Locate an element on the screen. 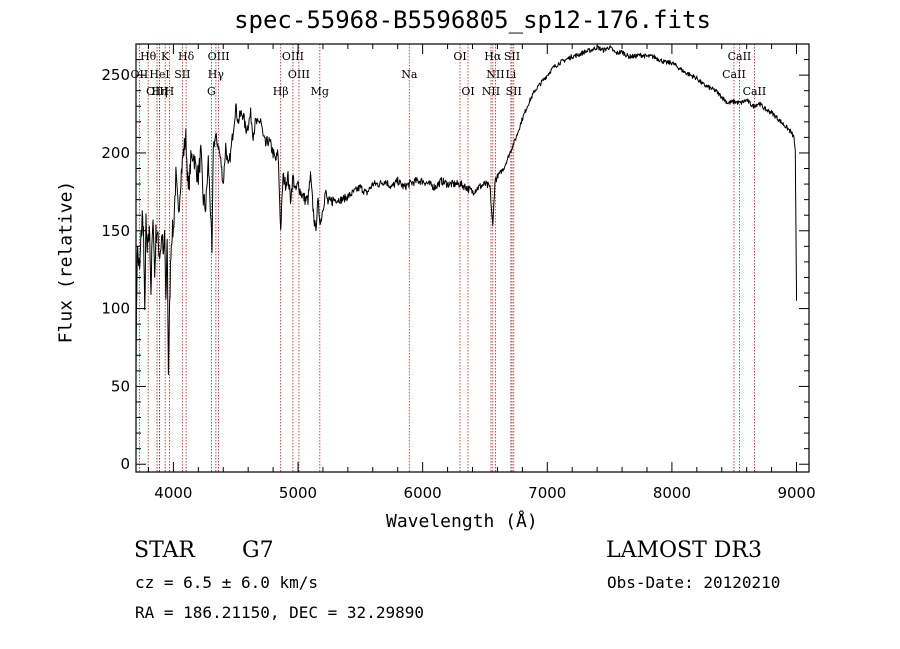 The image size is (900, 649). y-tick-label-1: 50 is located at coordinates (120, 386).